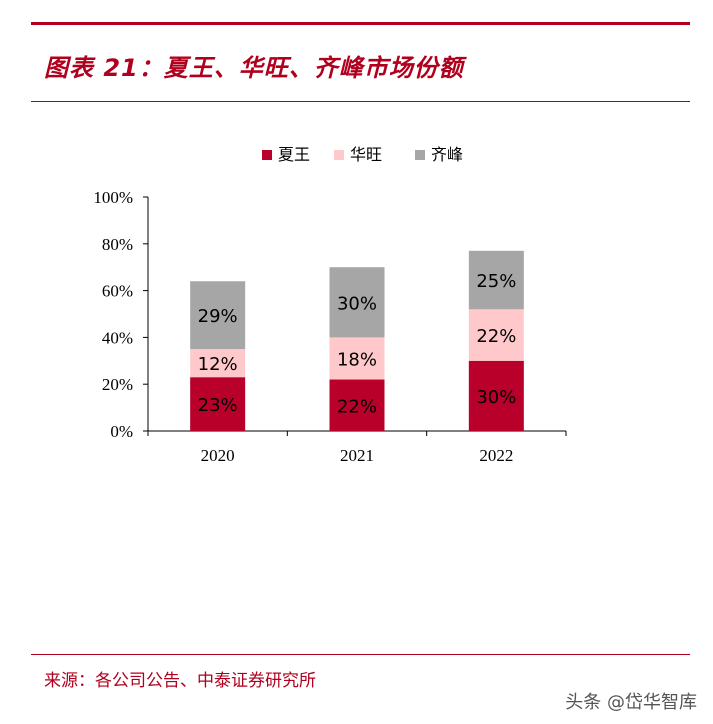 The image size is (713, 724). What do you see at coordinates (121, 431) in the screenshot?
I see `y-tick-label: 0%` at bounding box center [121, 431].